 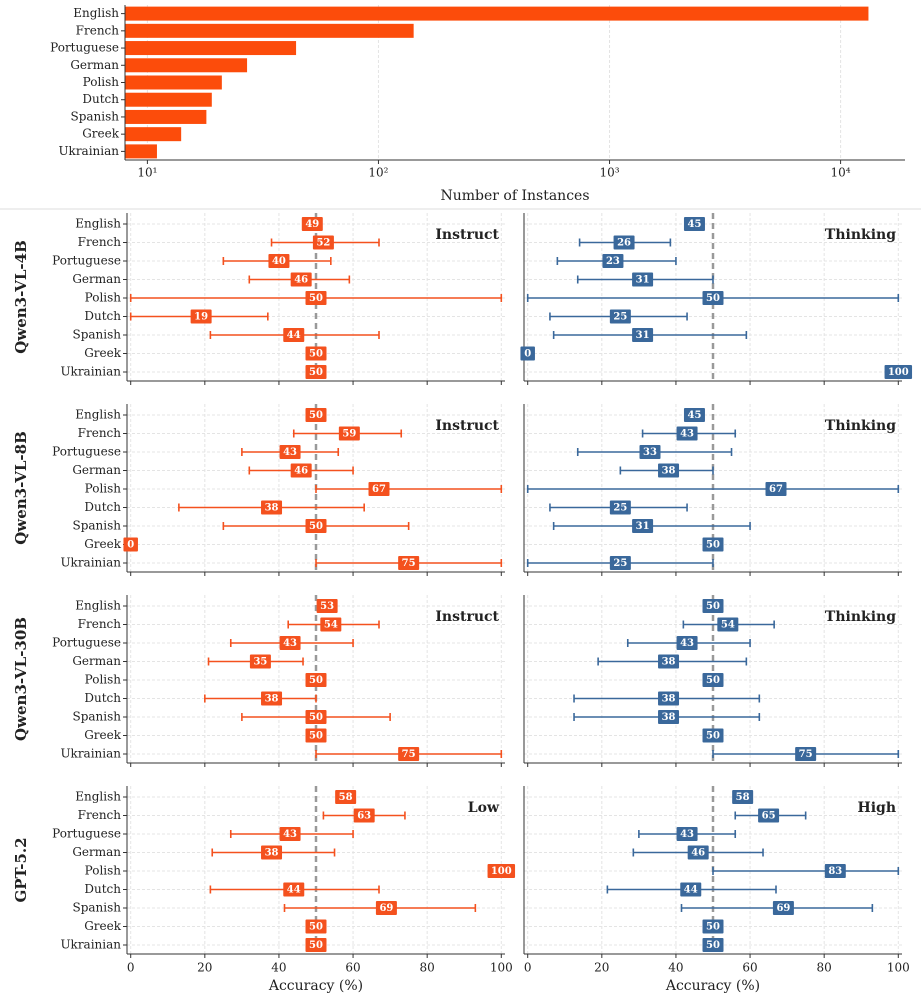 I want to click on data-label: 0, so click(x=527, y=354).